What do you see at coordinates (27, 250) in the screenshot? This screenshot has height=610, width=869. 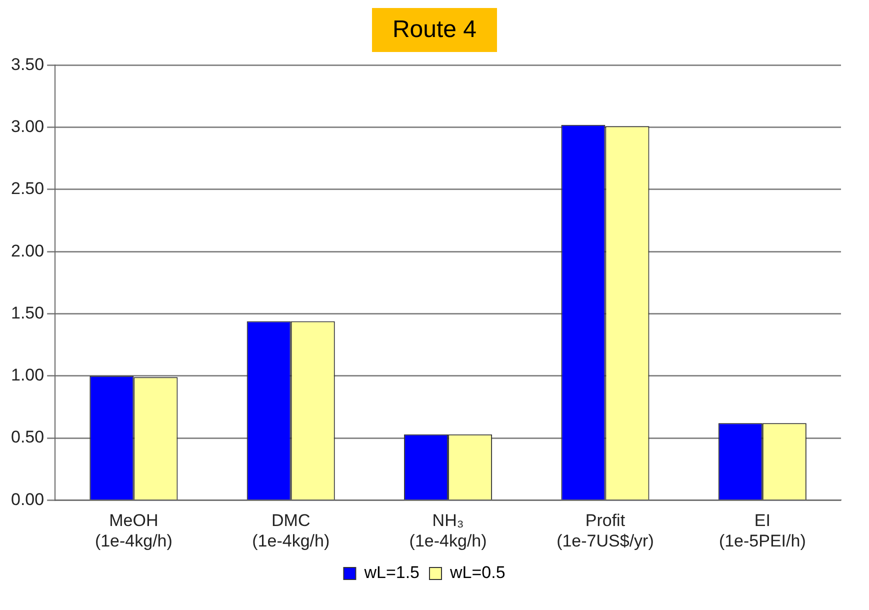 I see `y-tick-label: 2.00` at bounding box center [27, 250].